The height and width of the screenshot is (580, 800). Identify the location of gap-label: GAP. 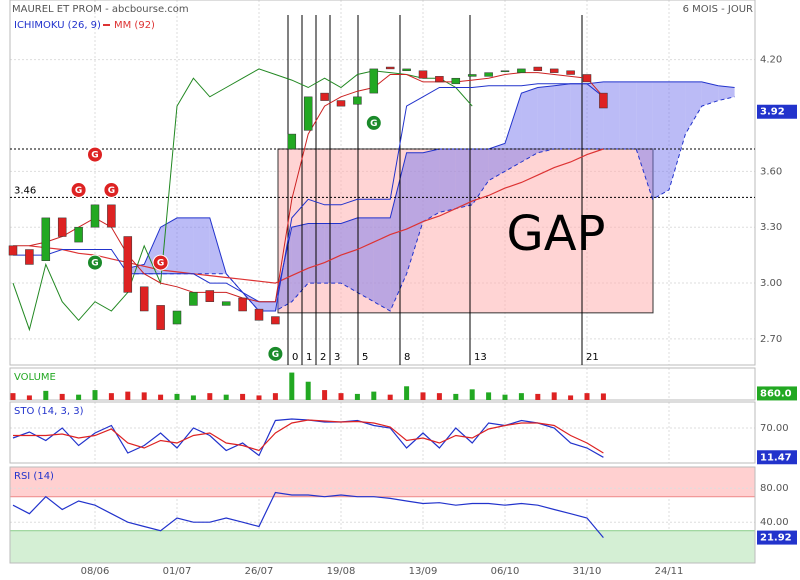
(556, 234).